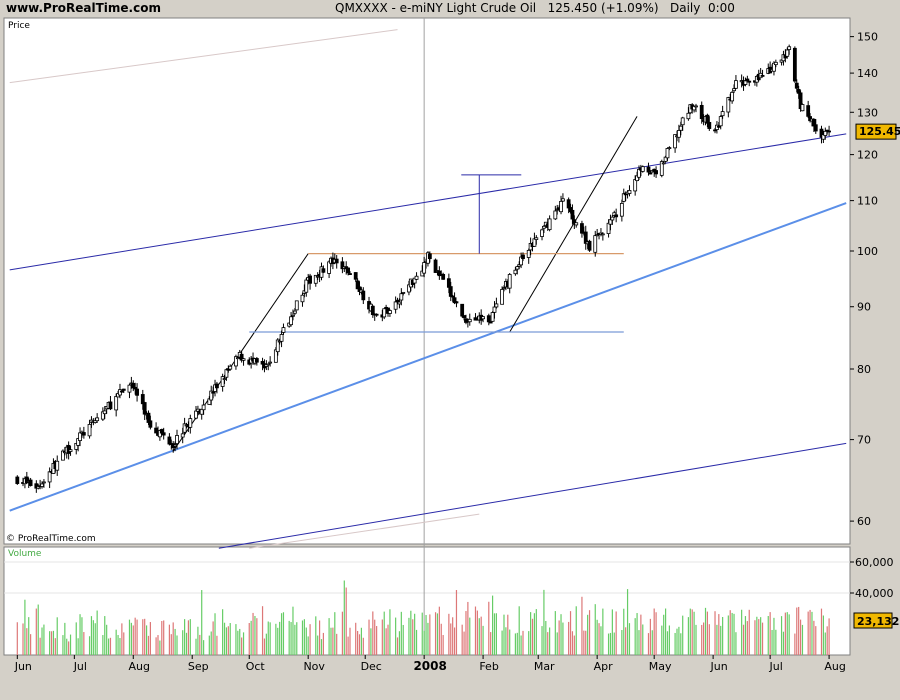  I want to click on price-tick-label: 120, so click(867, 155).